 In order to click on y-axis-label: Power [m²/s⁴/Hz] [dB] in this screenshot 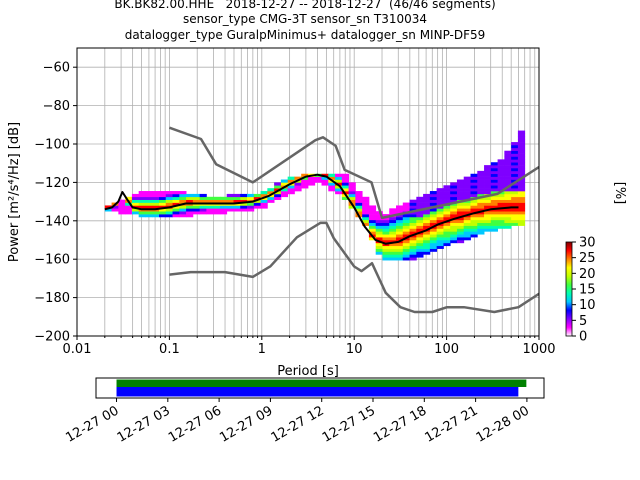, I will do `click(14, 192)`.